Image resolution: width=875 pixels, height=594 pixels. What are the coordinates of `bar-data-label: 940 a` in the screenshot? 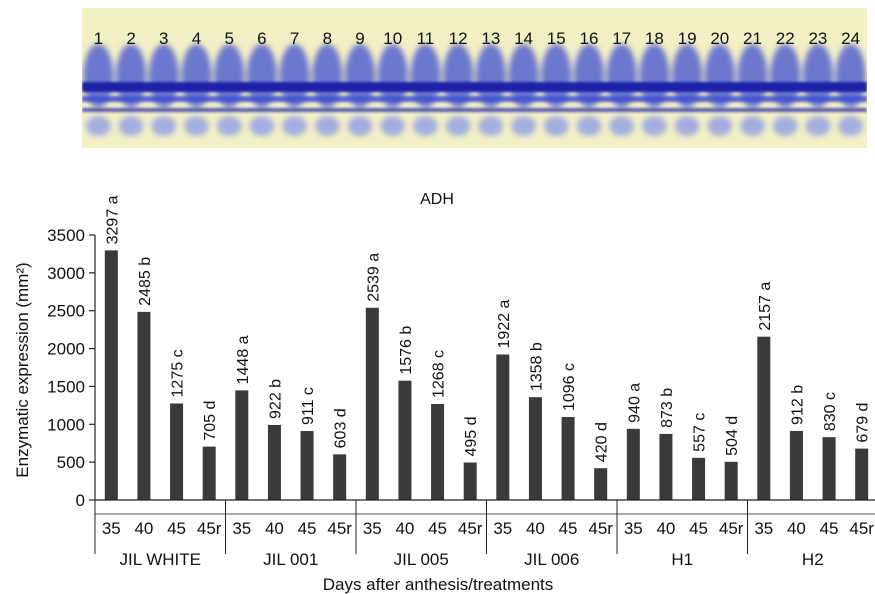 It's located at (634, 403).